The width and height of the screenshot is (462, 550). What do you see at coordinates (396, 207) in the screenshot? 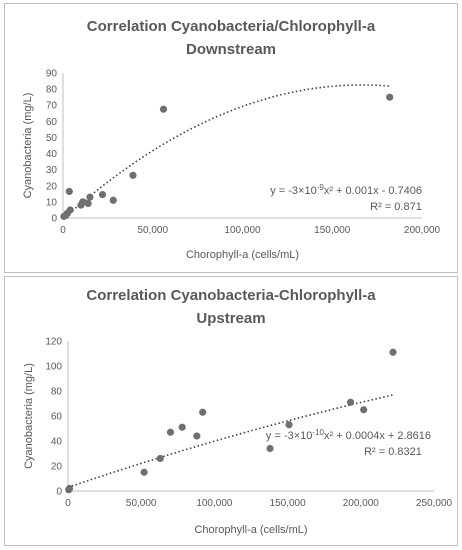
I see `r-squared-label: R² = 0.871` at bounding box center [396, 207].